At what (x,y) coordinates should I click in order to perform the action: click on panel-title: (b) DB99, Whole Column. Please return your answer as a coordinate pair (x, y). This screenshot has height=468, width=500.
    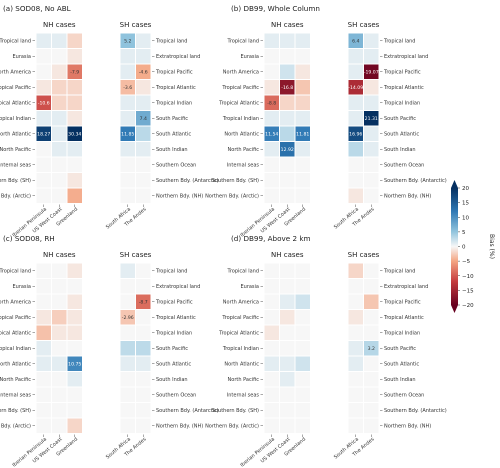
    Looking at the image, I should click on (275, 8).